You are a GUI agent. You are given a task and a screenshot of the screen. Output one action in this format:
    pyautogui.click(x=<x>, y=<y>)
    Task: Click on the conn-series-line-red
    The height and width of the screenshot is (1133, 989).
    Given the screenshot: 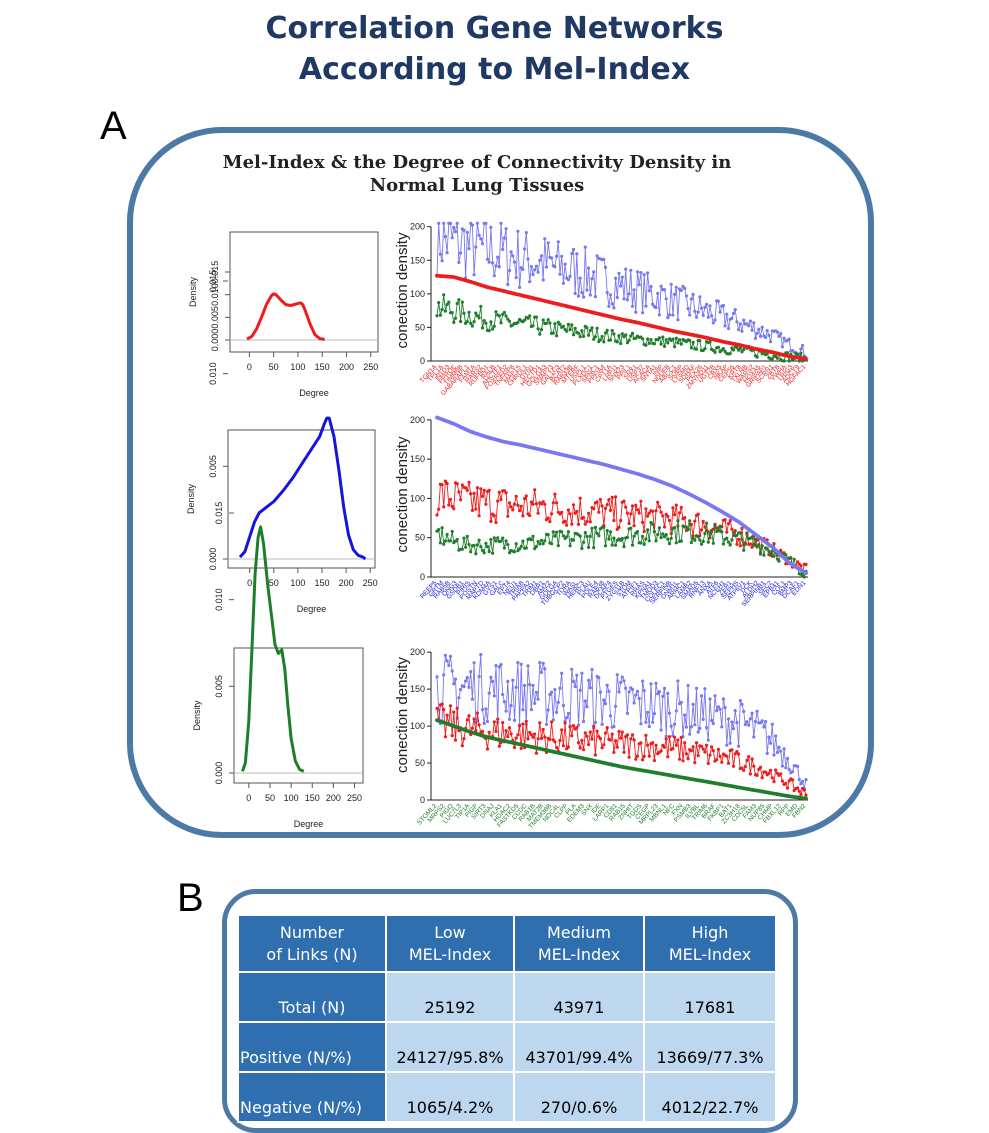 What is the action you would take?
    pyautogui.click(x=621, y=526)
    